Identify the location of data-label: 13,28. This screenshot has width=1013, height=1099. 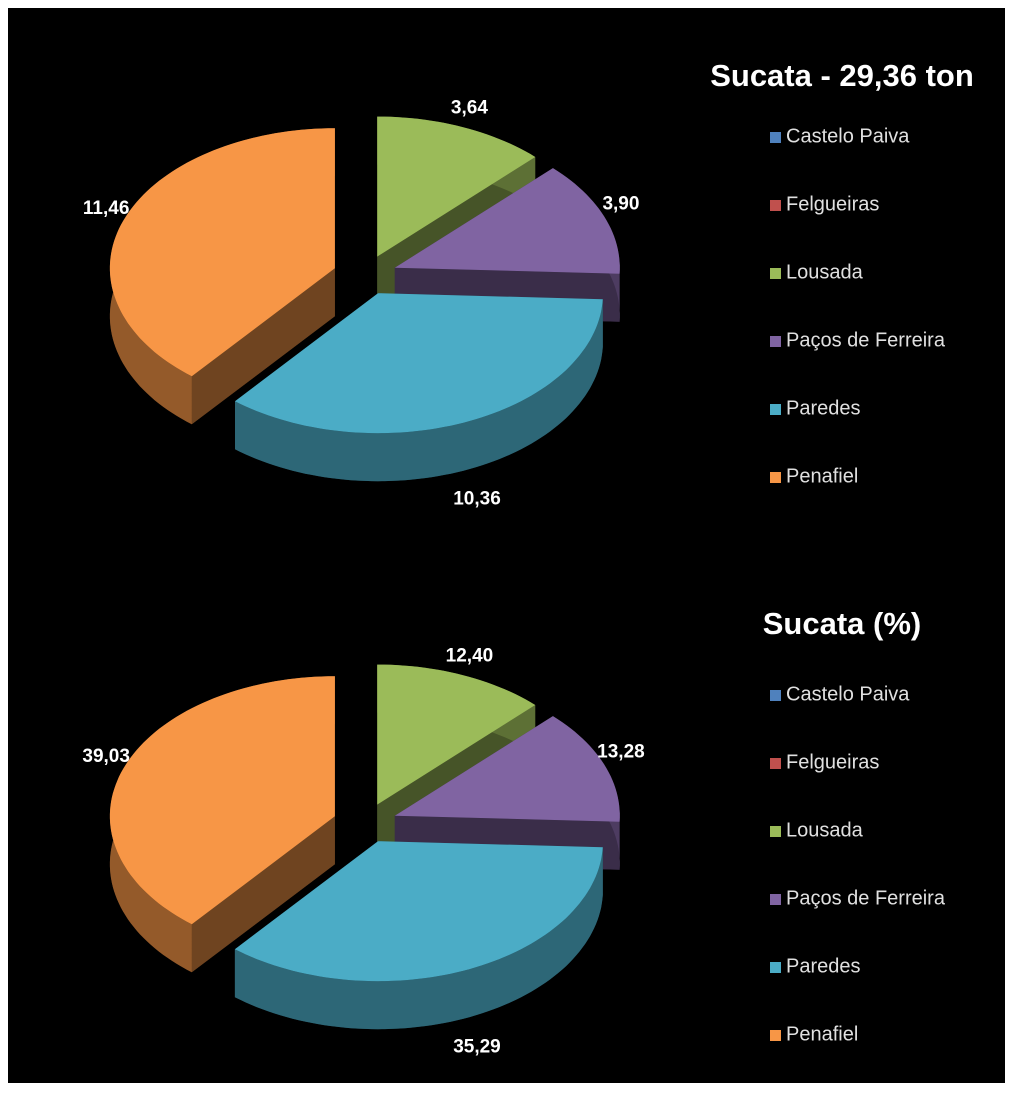
(621, 751).